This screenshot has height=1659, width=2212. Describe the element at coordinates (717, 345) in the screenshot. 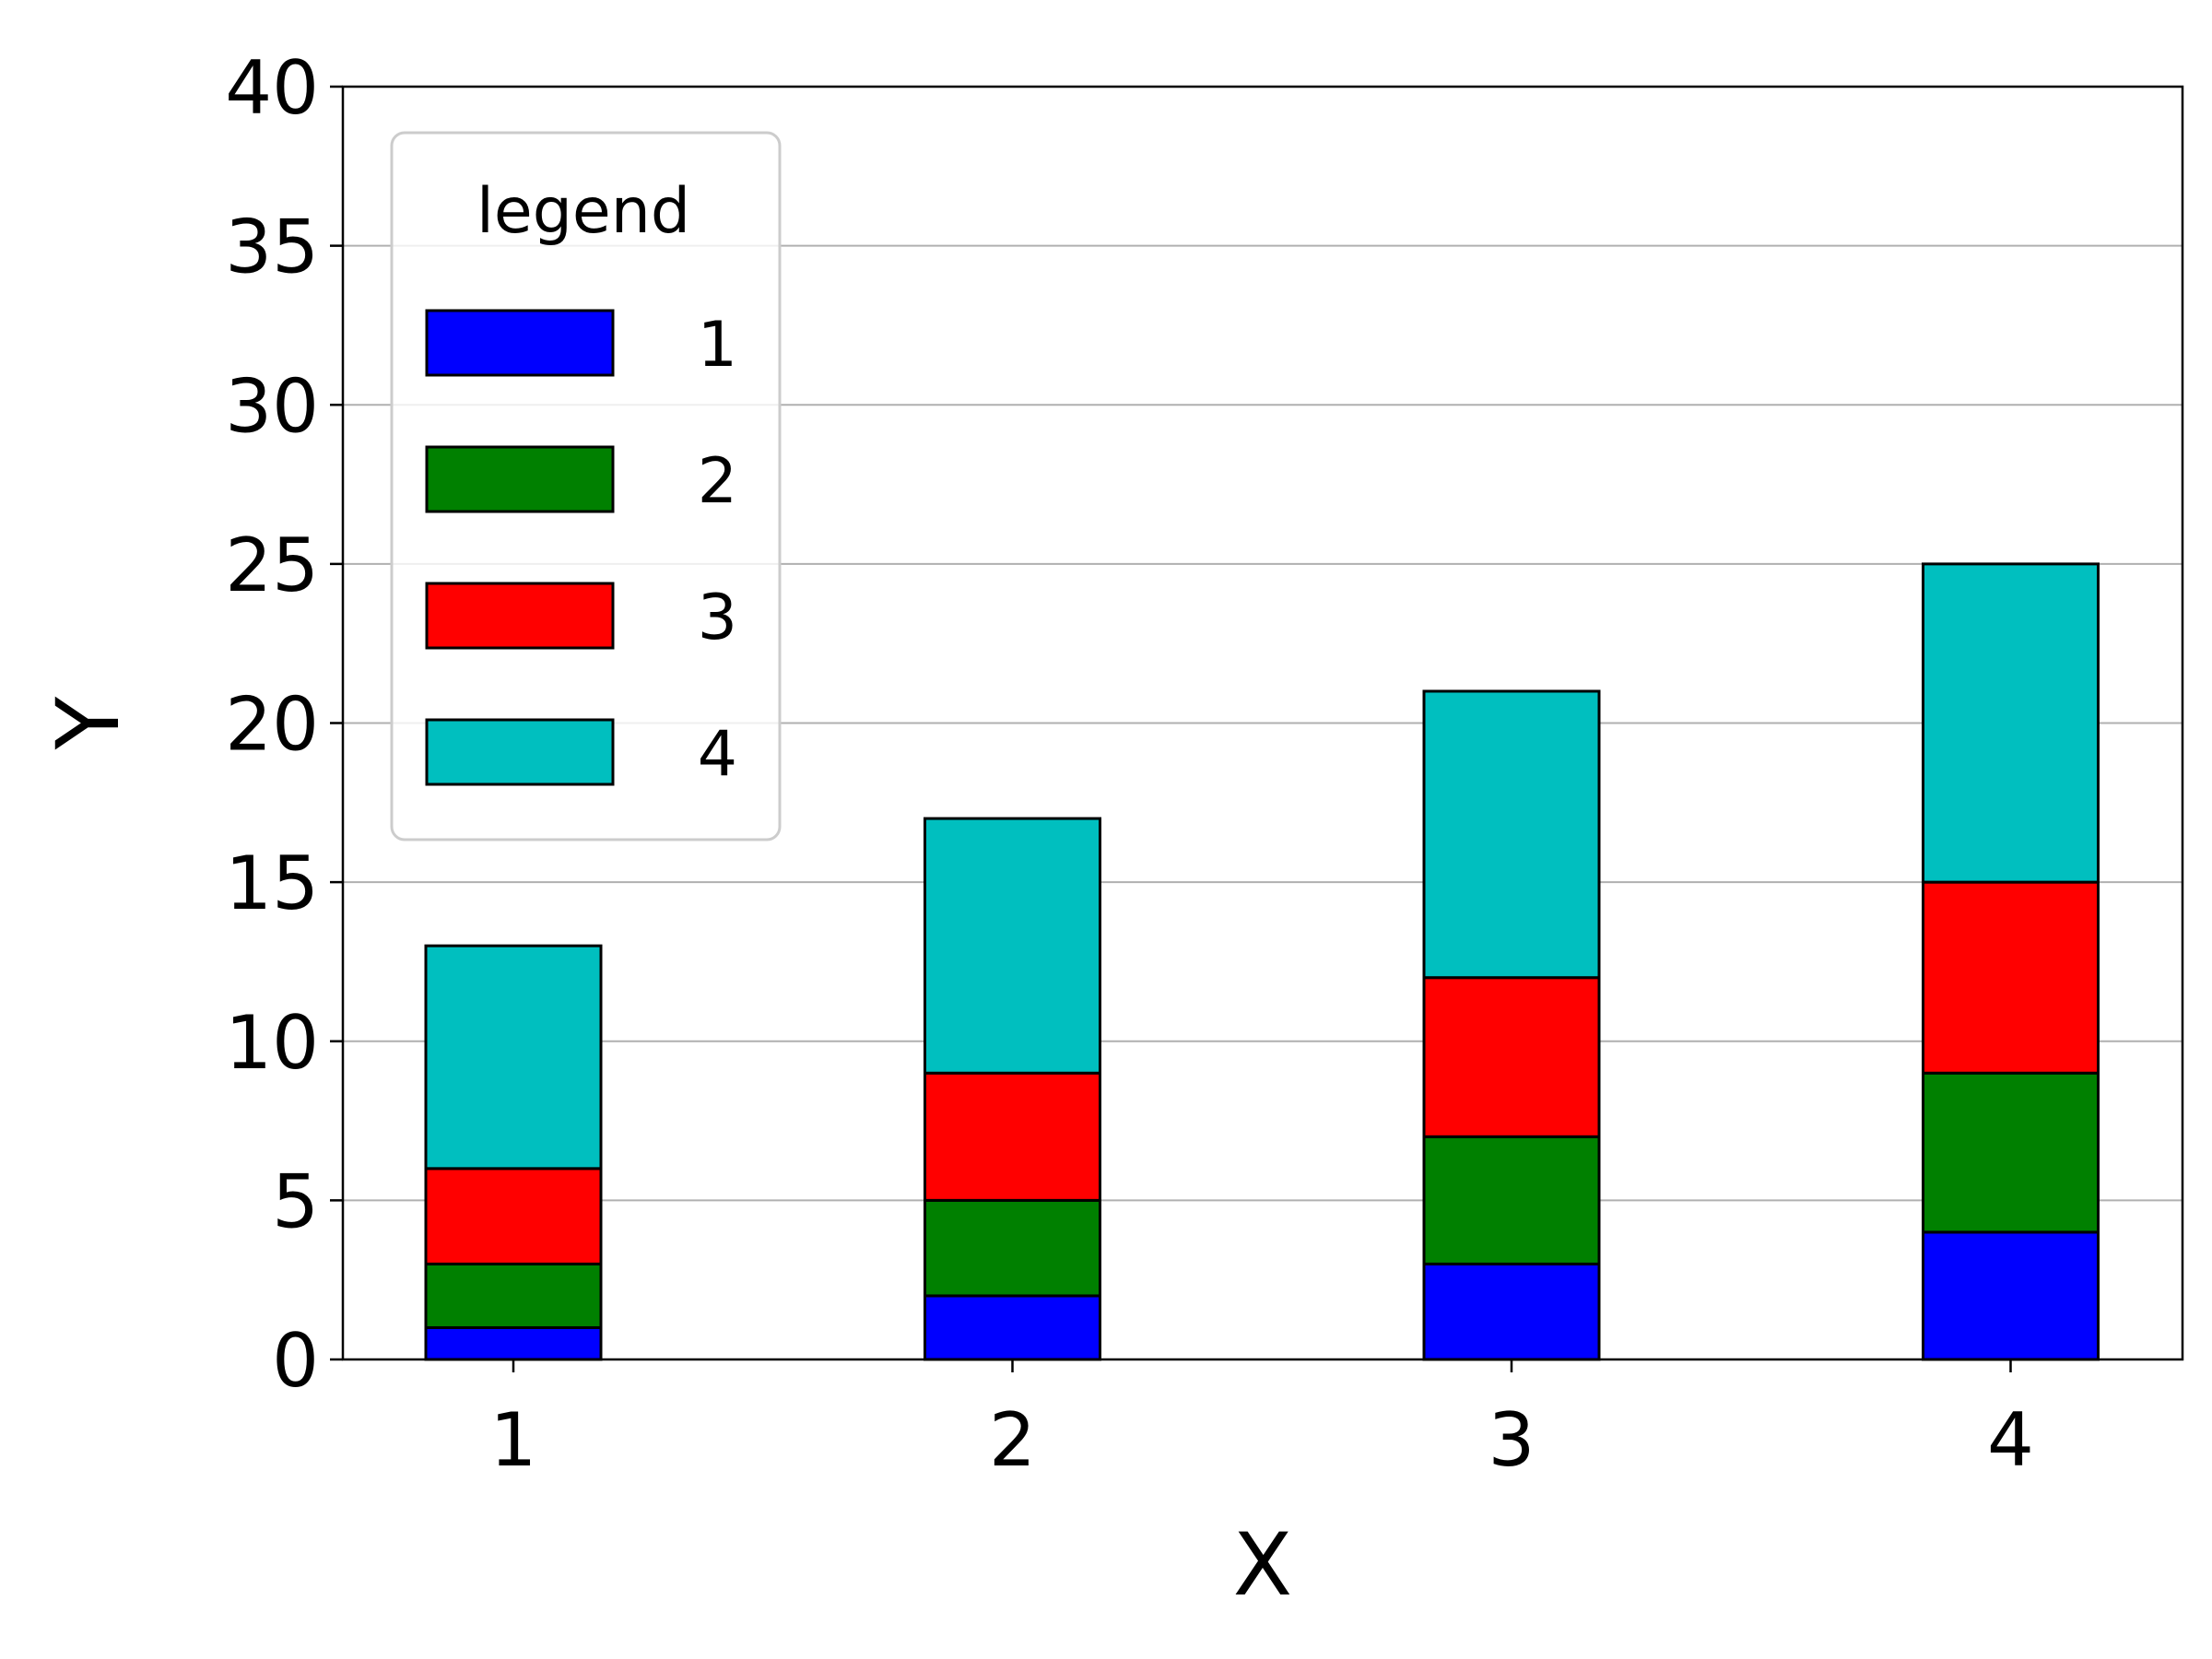

I see `legend-label: 1` at that location.